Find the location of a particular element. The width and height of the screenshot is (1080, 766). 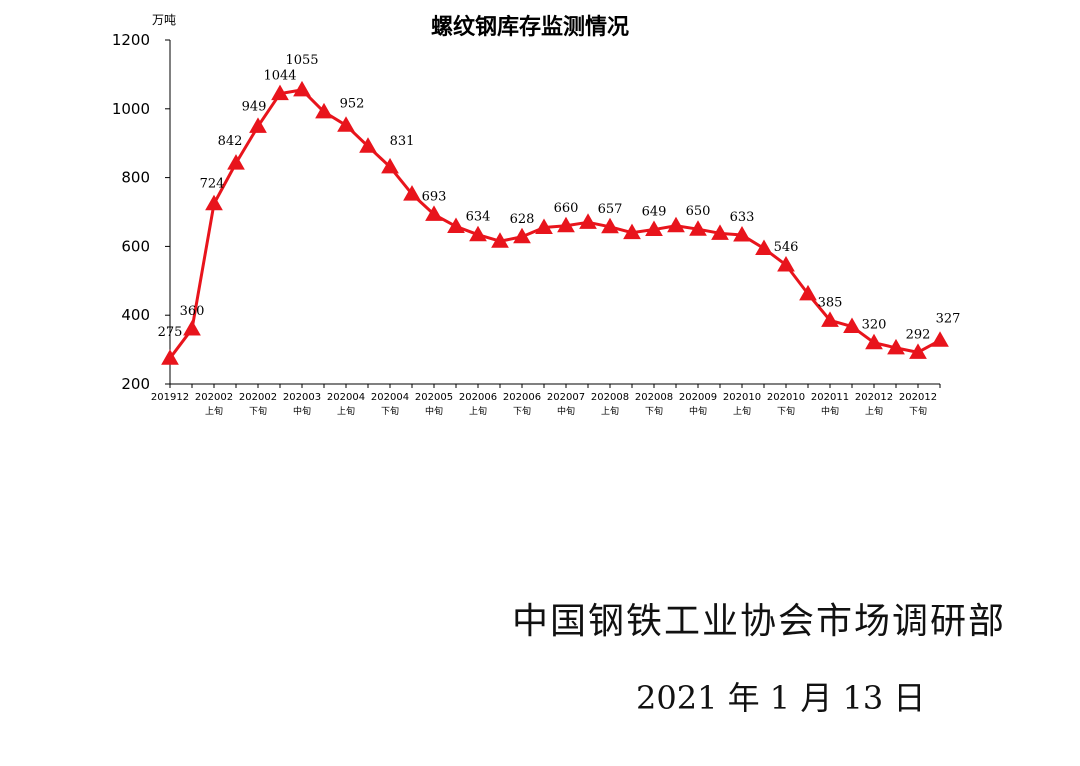

y-tick-label: 200 is located at coordinates (135, 384).